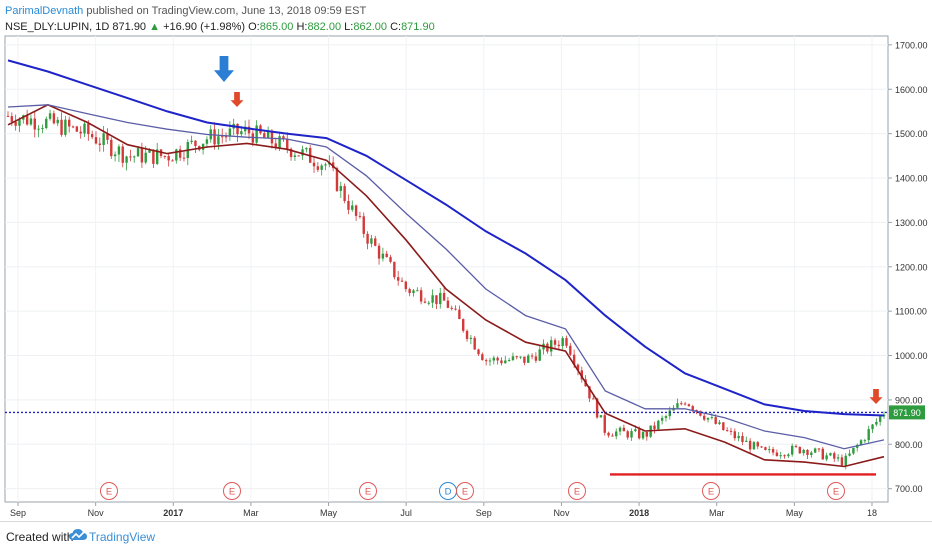  Describe the element at coordinates (349, 27) in the screenshot. I see `low-label: L:` at that location.